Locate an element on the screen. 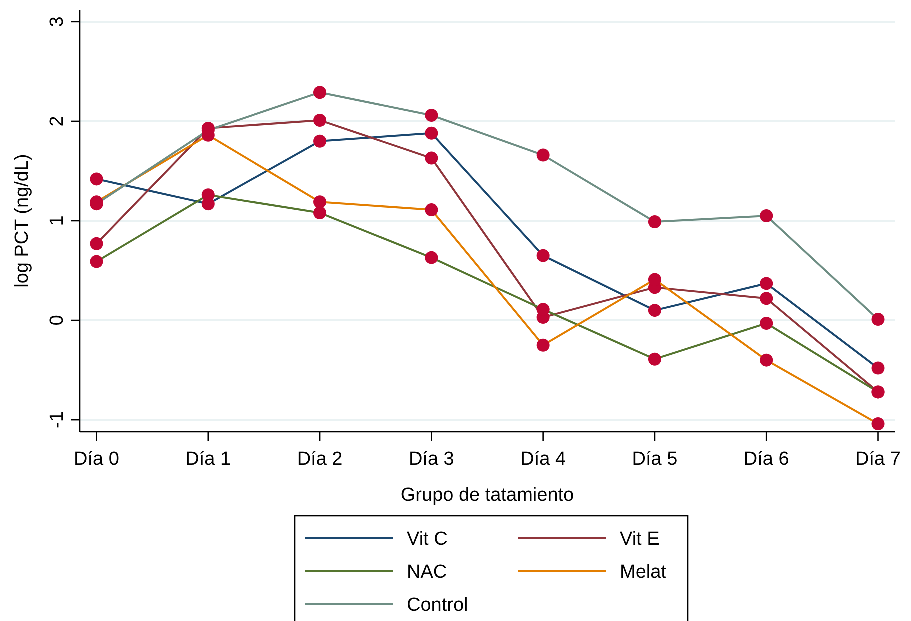 The height and width of the screenshot is (621, 911). y-axis-title: log PCT (ng/dL) is located at coordinates (22, 221).